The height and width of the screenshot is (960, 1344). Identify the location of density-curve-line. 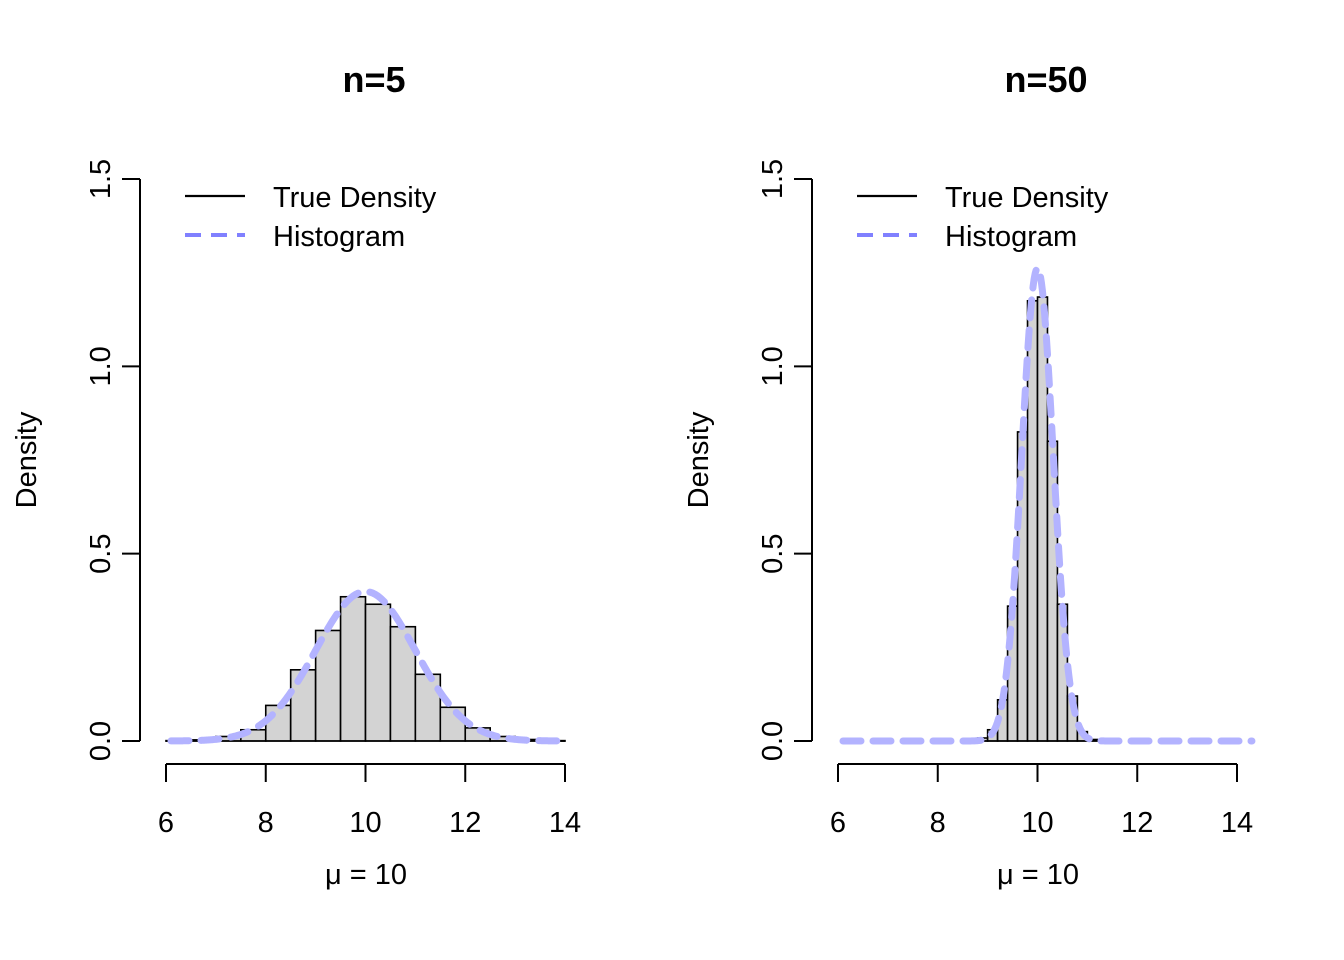
(365, 666).